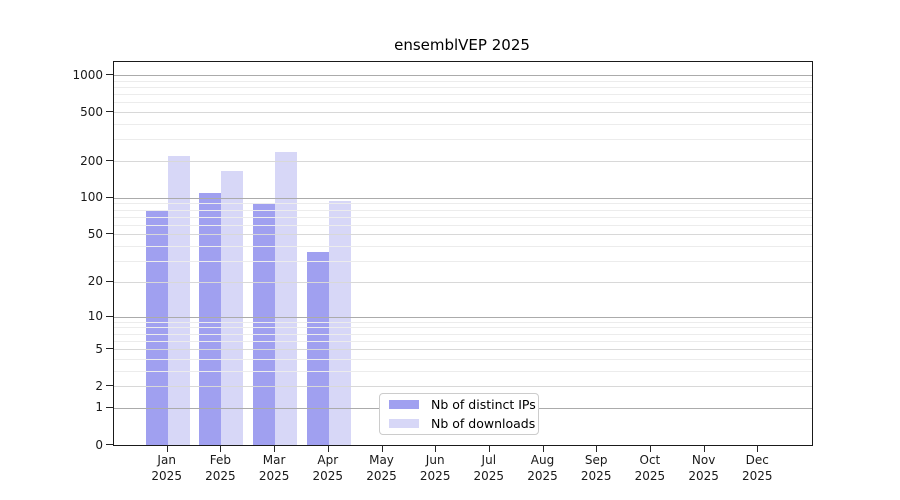 This screenshot has width=900, height=500. I want to click on x-tick-month: Nov, so click(703, 460).